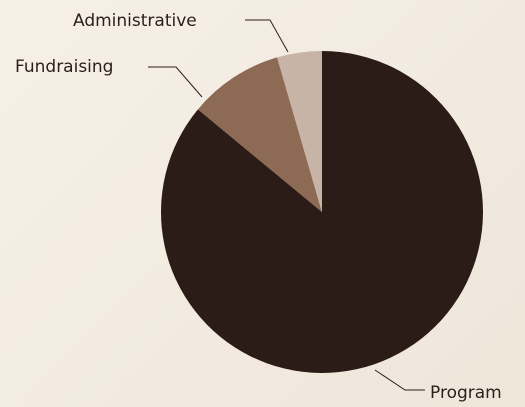 This screenshot has height=407, width=525. What do you see at coordinates (399, 380) in the screenshot?
I see `program-leader-line` at bounding box center [399, 380].